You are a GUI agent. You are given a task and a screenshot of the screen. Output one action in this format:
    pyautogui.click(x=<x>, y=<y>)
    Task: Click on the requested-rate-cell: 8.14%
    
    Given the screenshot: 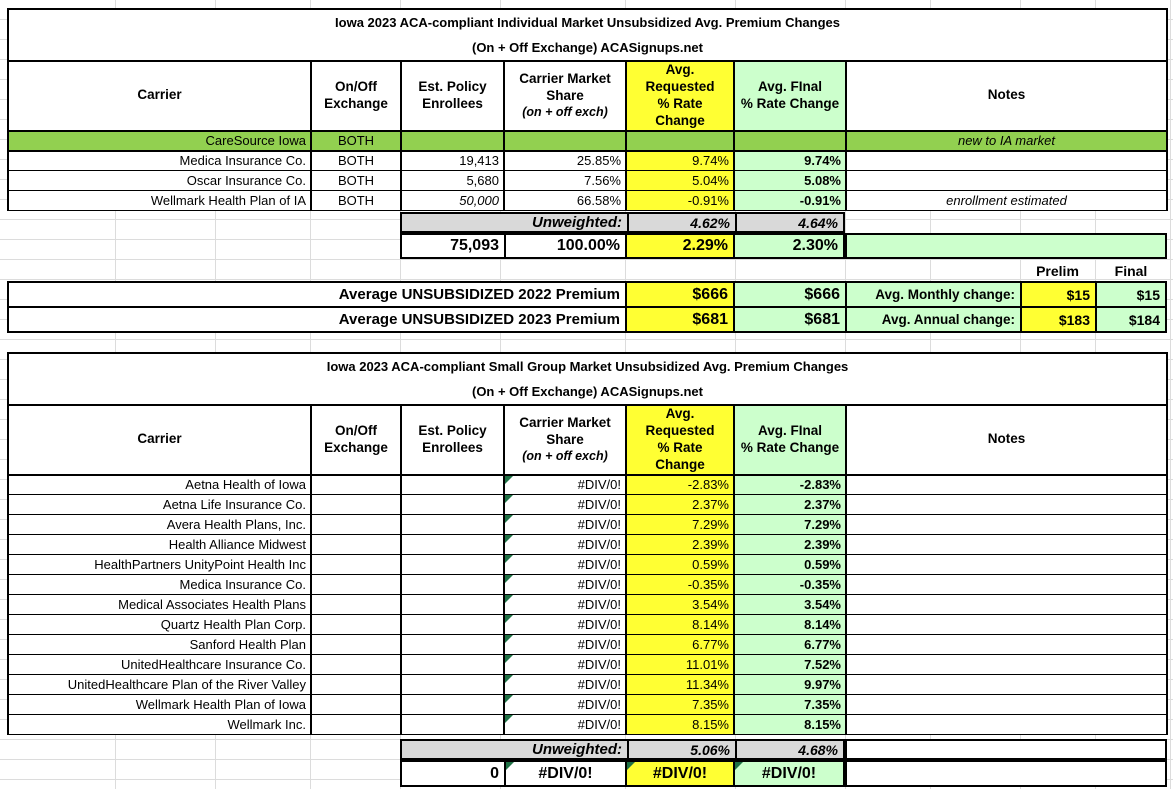 What is the action you would take?
    pyautogui.click(x=680, y=624)
    